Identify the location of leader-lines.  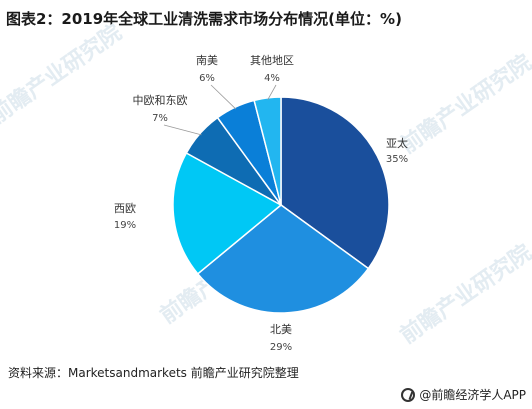
(220, 110).